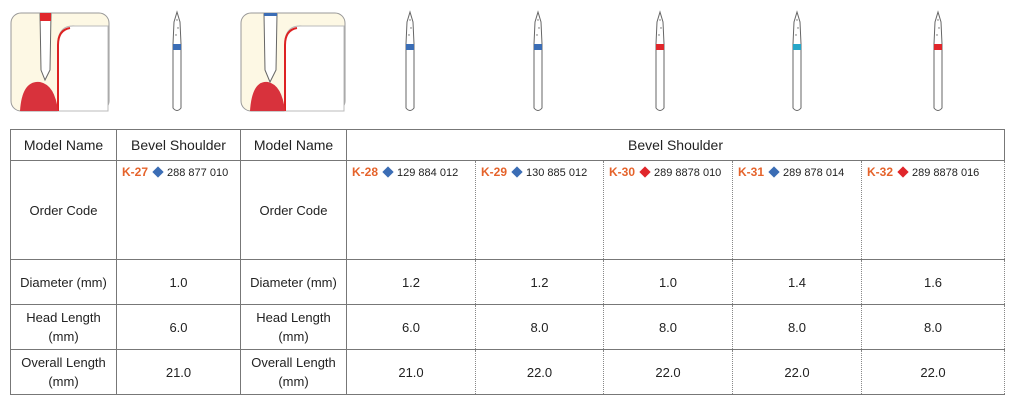 Image resolution: width=1024 pixels, height=403 pixels. I want to click on order-code: 129 884 012, so click(428, 173).